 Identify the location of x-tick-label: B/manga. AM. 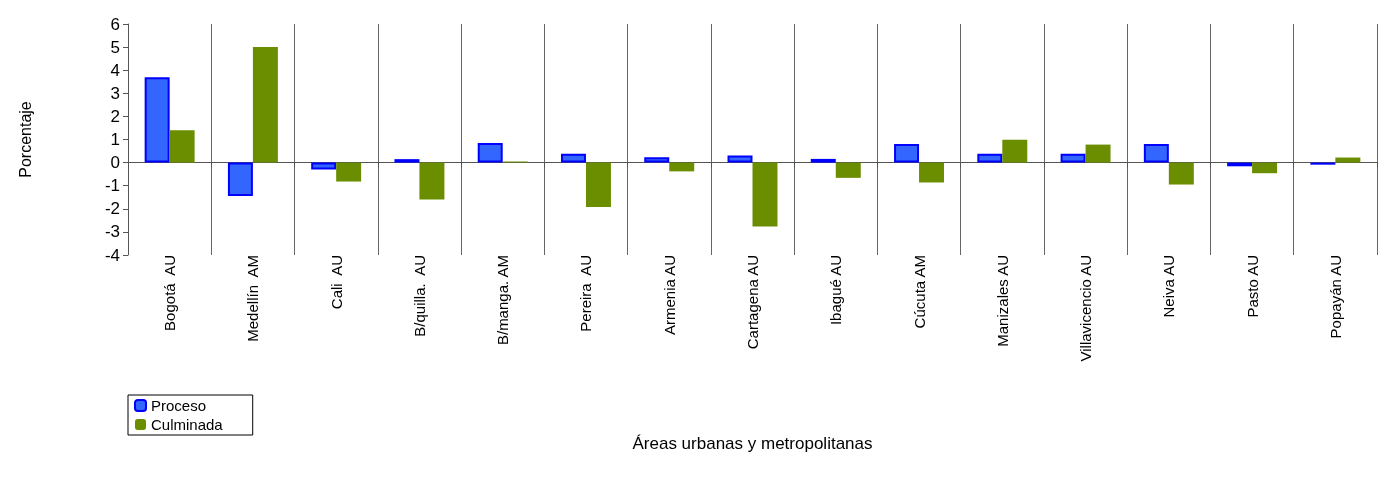
(503, 300).